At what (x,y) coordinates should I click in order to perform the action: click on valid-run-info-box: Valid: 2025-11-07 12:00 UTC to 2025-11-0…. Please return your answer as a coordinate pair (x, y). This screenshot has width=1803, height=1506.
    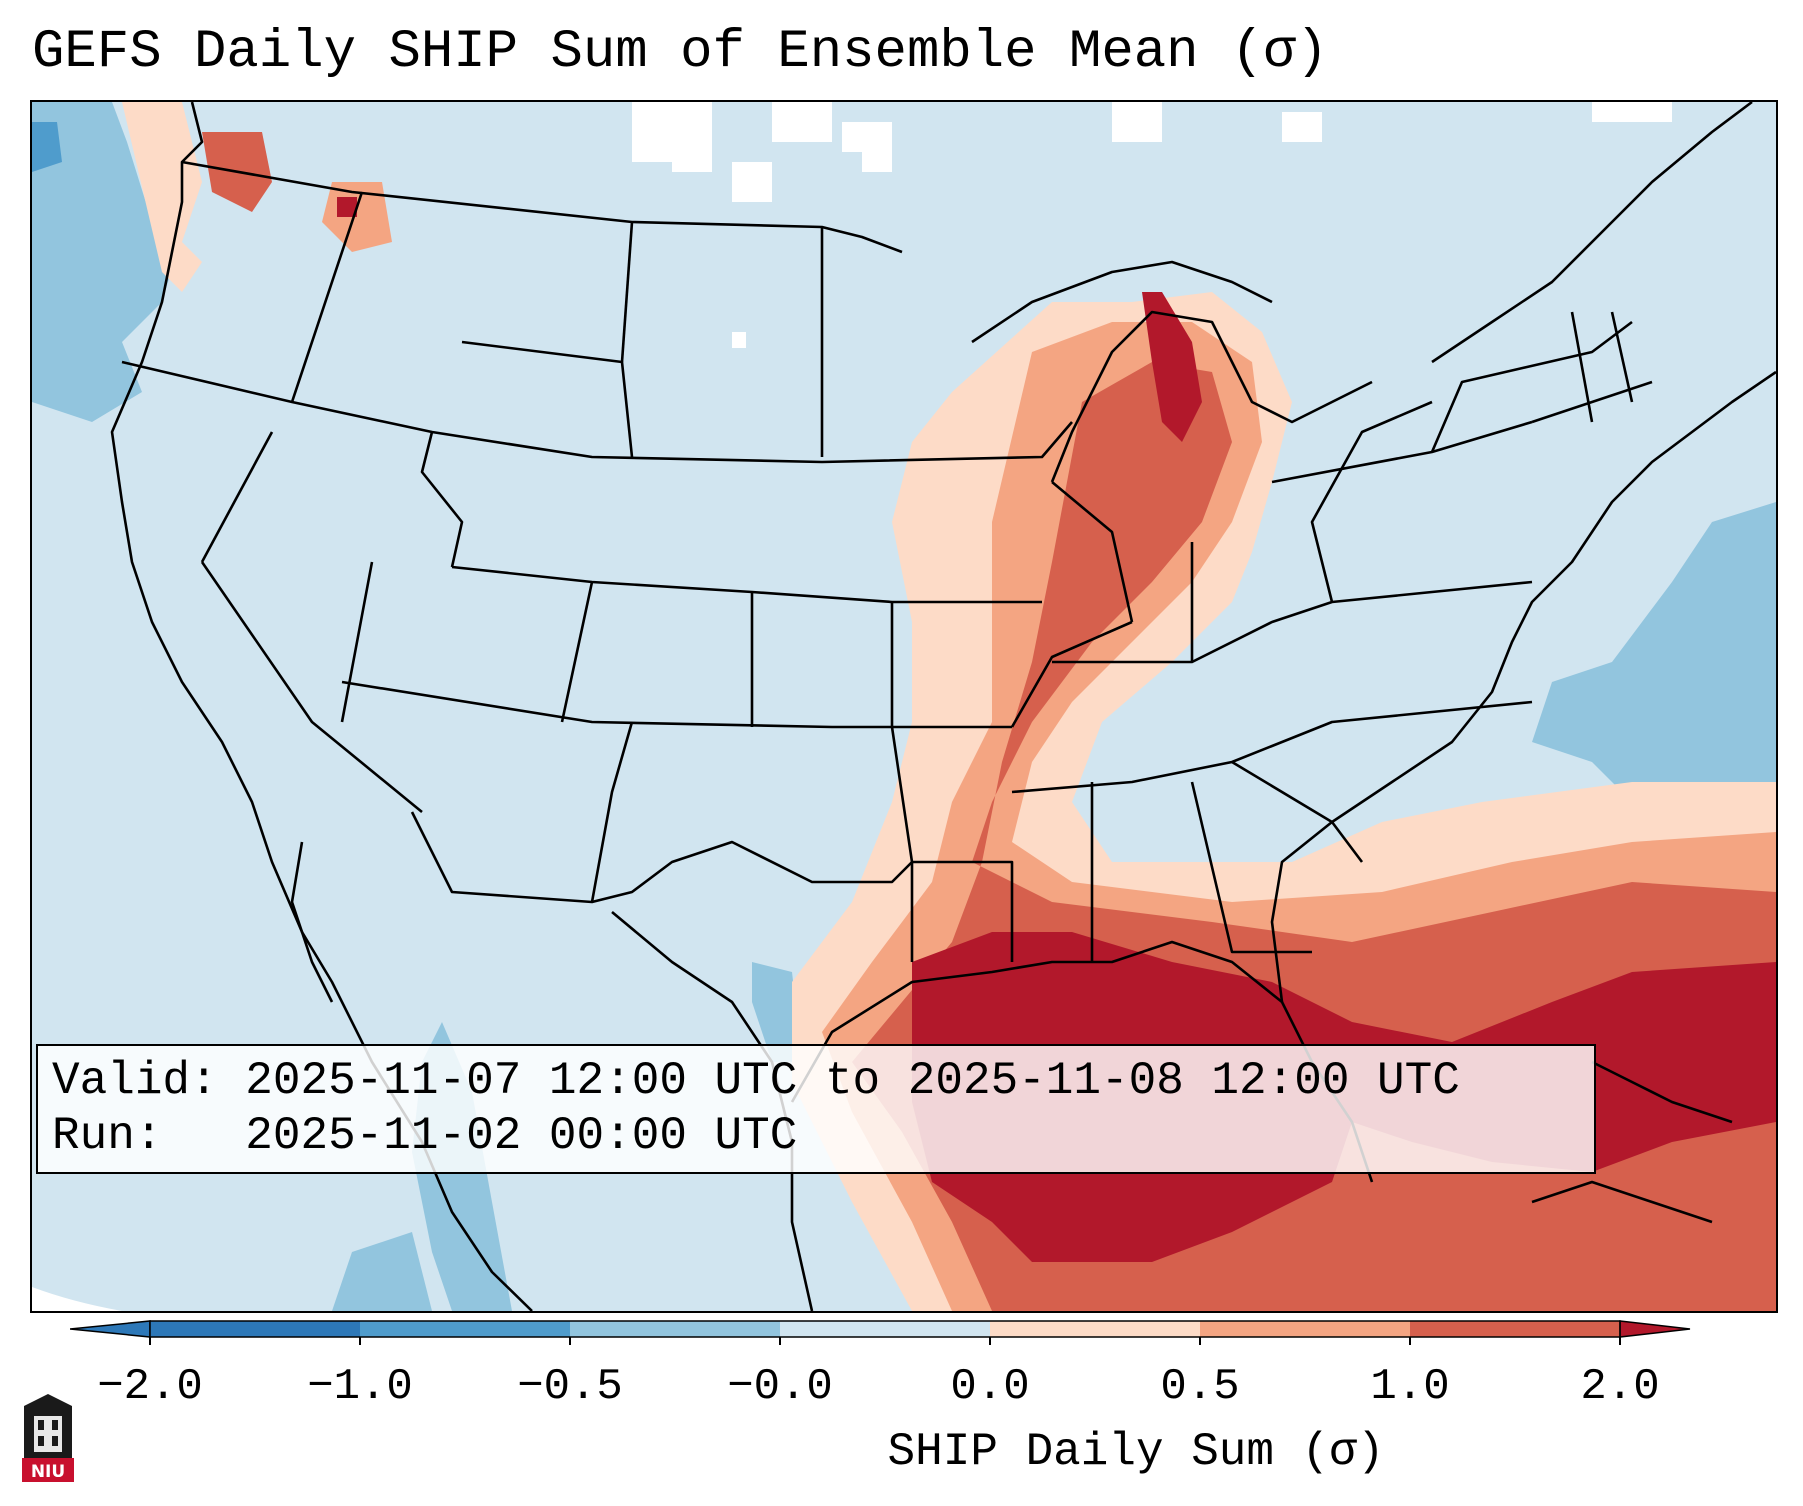
    Looking at the image, I should click on (816, 1109).